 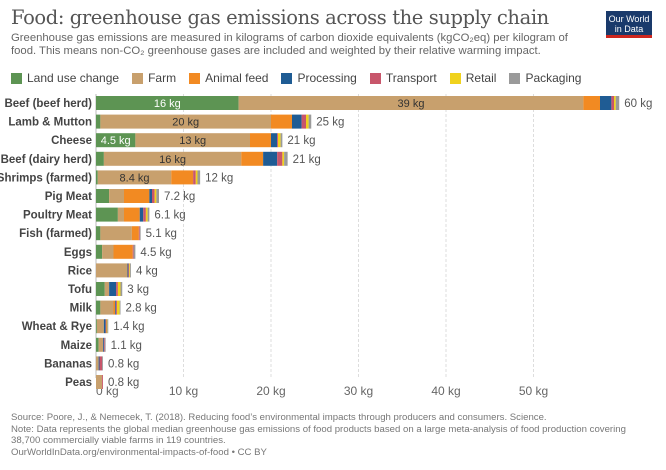 I want to click on total-value-label: 4 kg, so click(x=147, y=271).